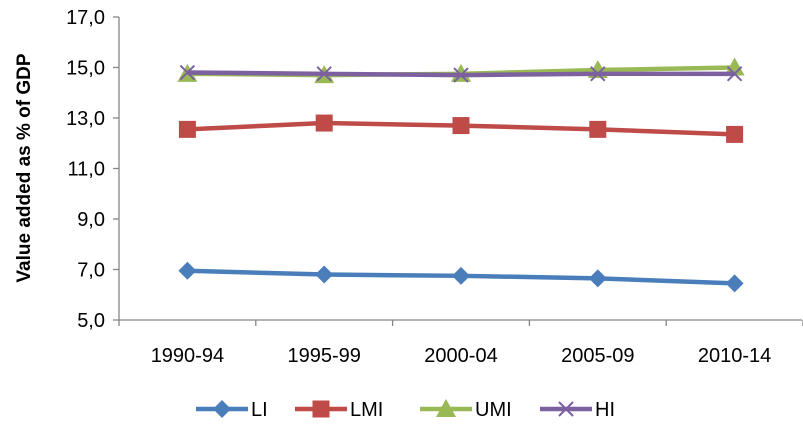  I want to click on legend-label-hi: HI, so click(605, 410).